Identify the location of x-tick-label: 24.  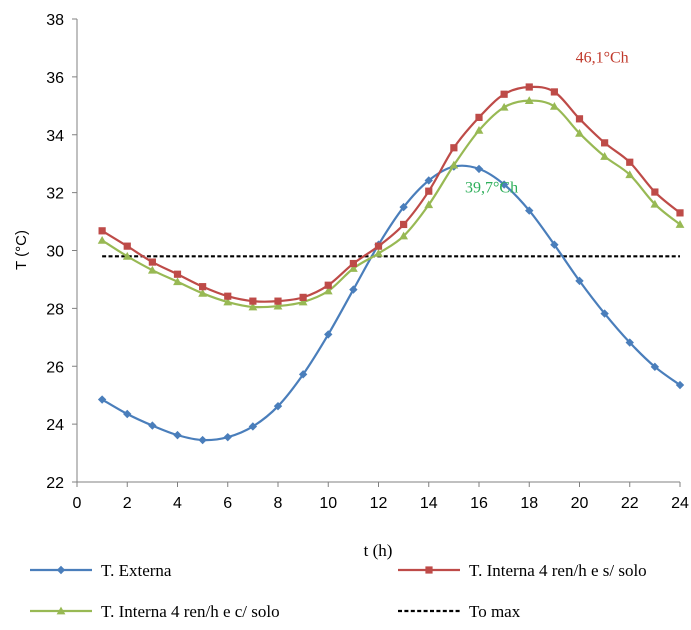
(680, 503).